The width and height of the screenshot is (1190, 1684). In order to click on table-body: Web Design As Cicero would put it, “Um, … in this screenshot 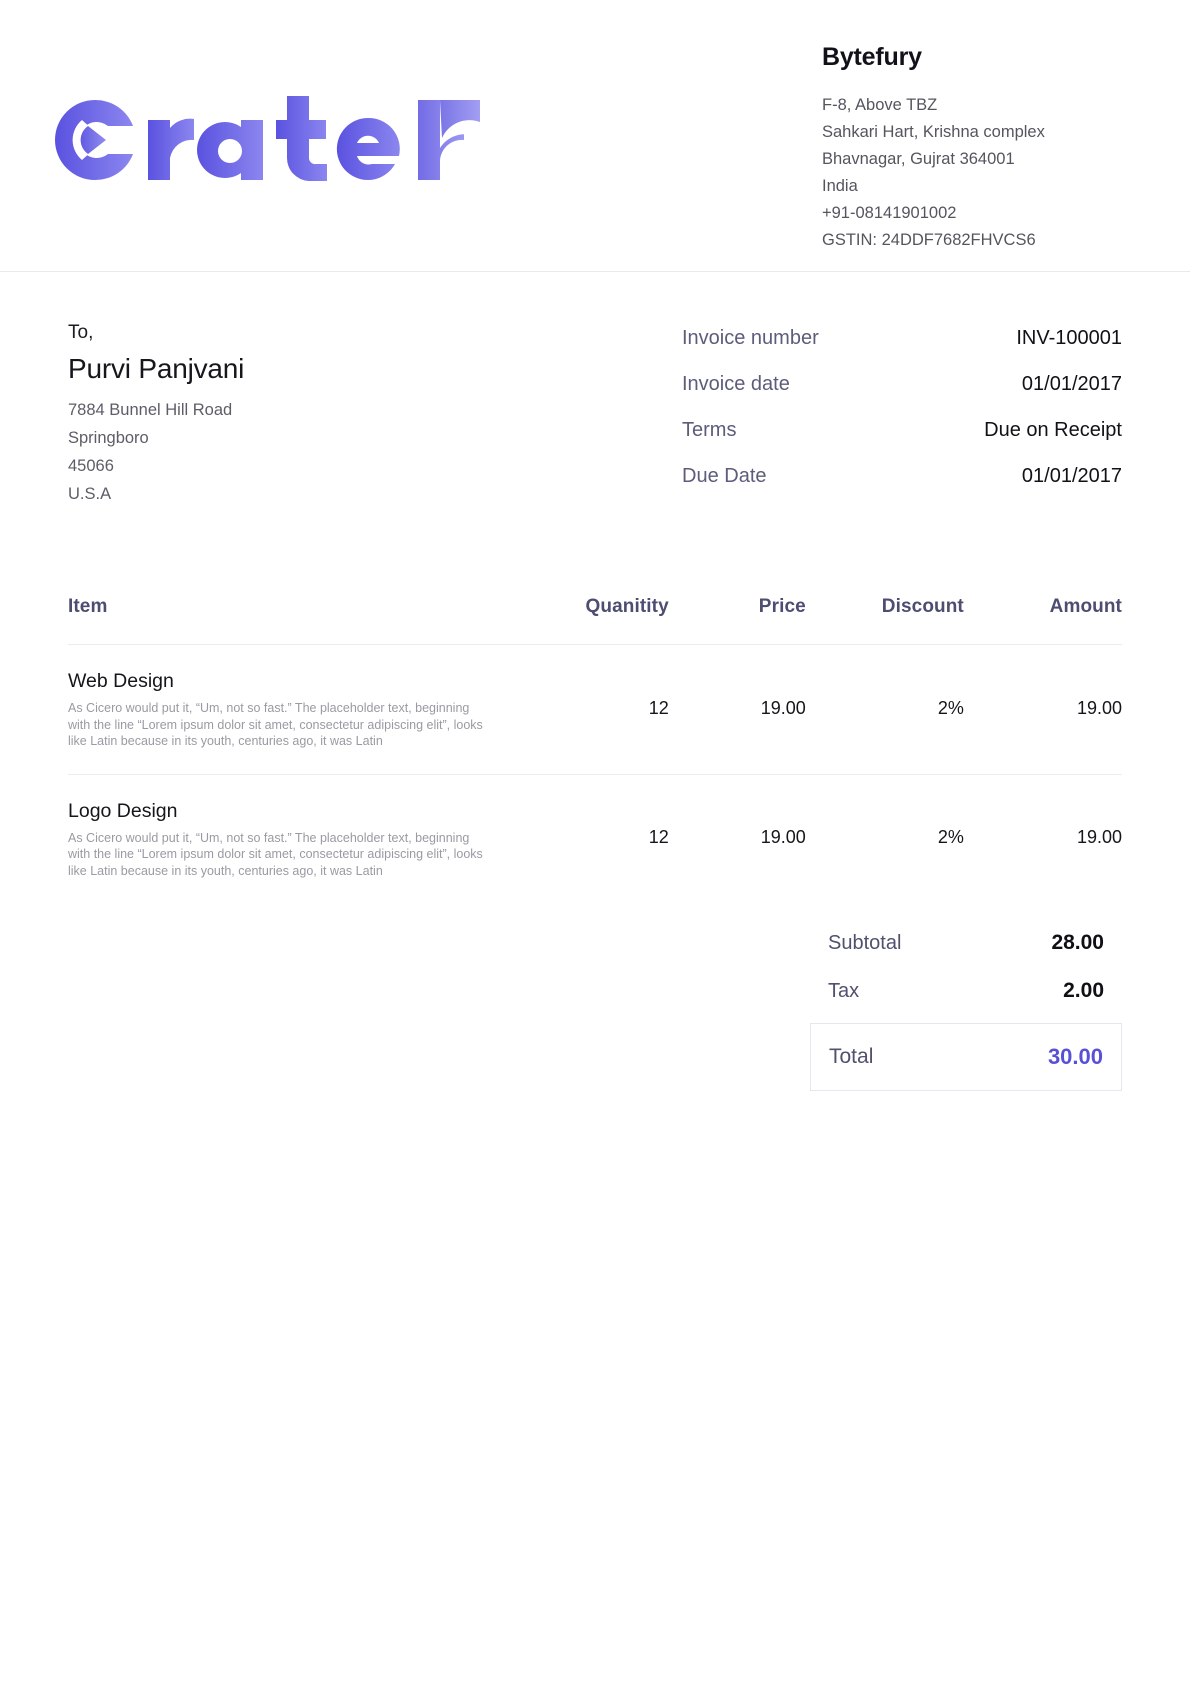, I will do `click(595, 773)`.